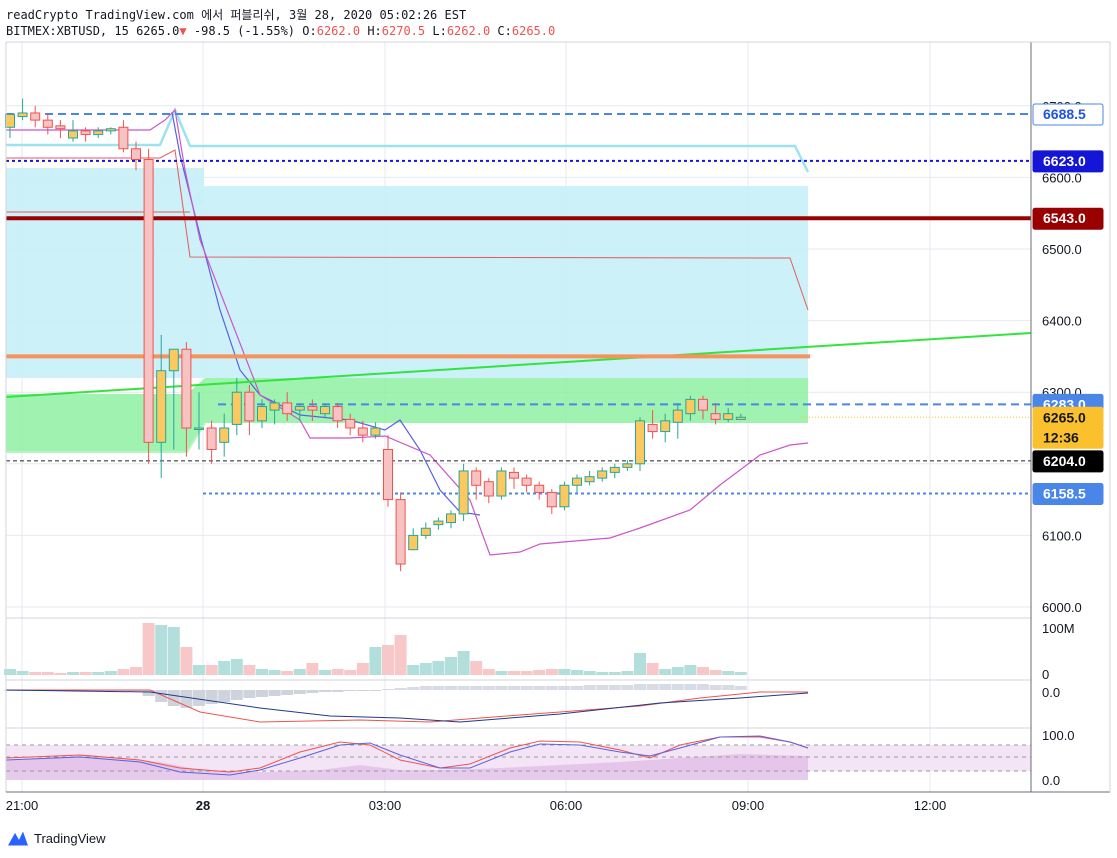  Describe the element at coordinates (533, 31) in the screenshot. I see `close-value: 6265.0` at that location.